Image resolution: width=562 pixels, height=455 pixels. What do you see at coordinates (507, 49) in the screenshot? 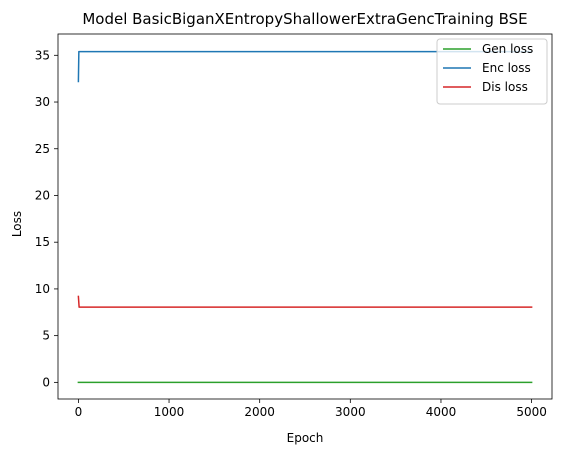
I see `legend-label-0: Gen loss` at bounding box center [507, 49].